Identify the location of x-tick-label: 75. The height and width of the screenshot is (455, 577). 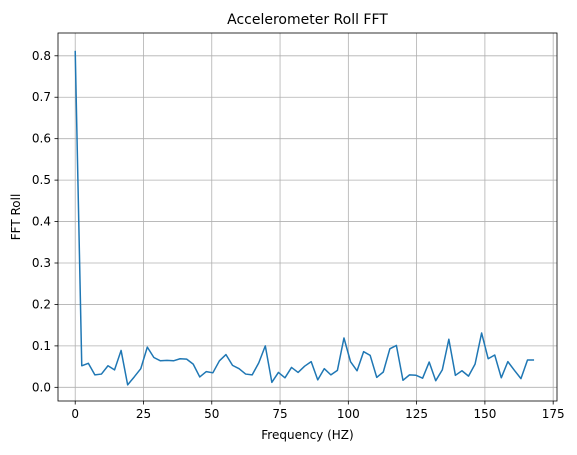
(279, 414).